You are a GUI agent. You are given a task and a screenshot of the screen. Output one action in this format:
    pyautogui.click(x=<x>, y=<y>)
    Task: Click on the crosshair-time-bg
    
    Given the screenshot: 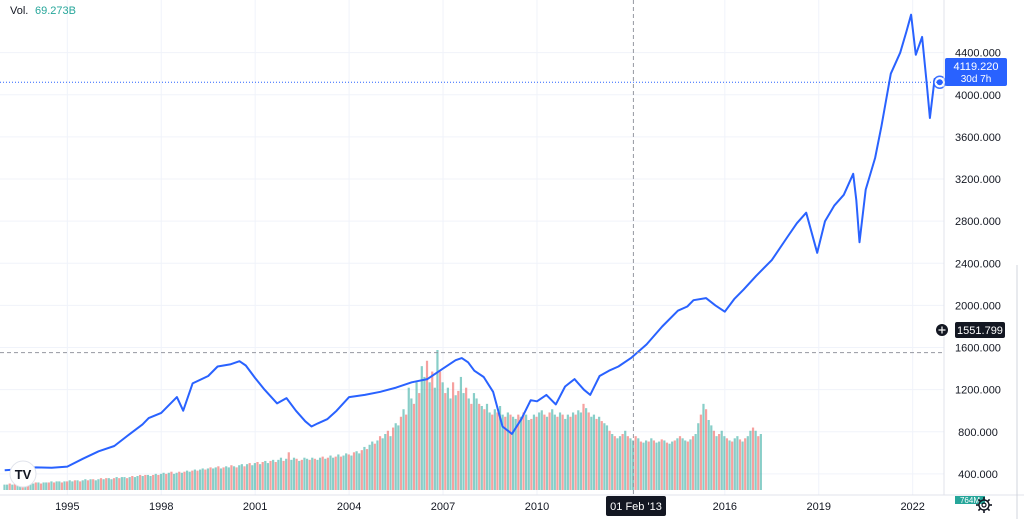 What is the action you would take?
    pyautogui.click(x=636, y=506)
    